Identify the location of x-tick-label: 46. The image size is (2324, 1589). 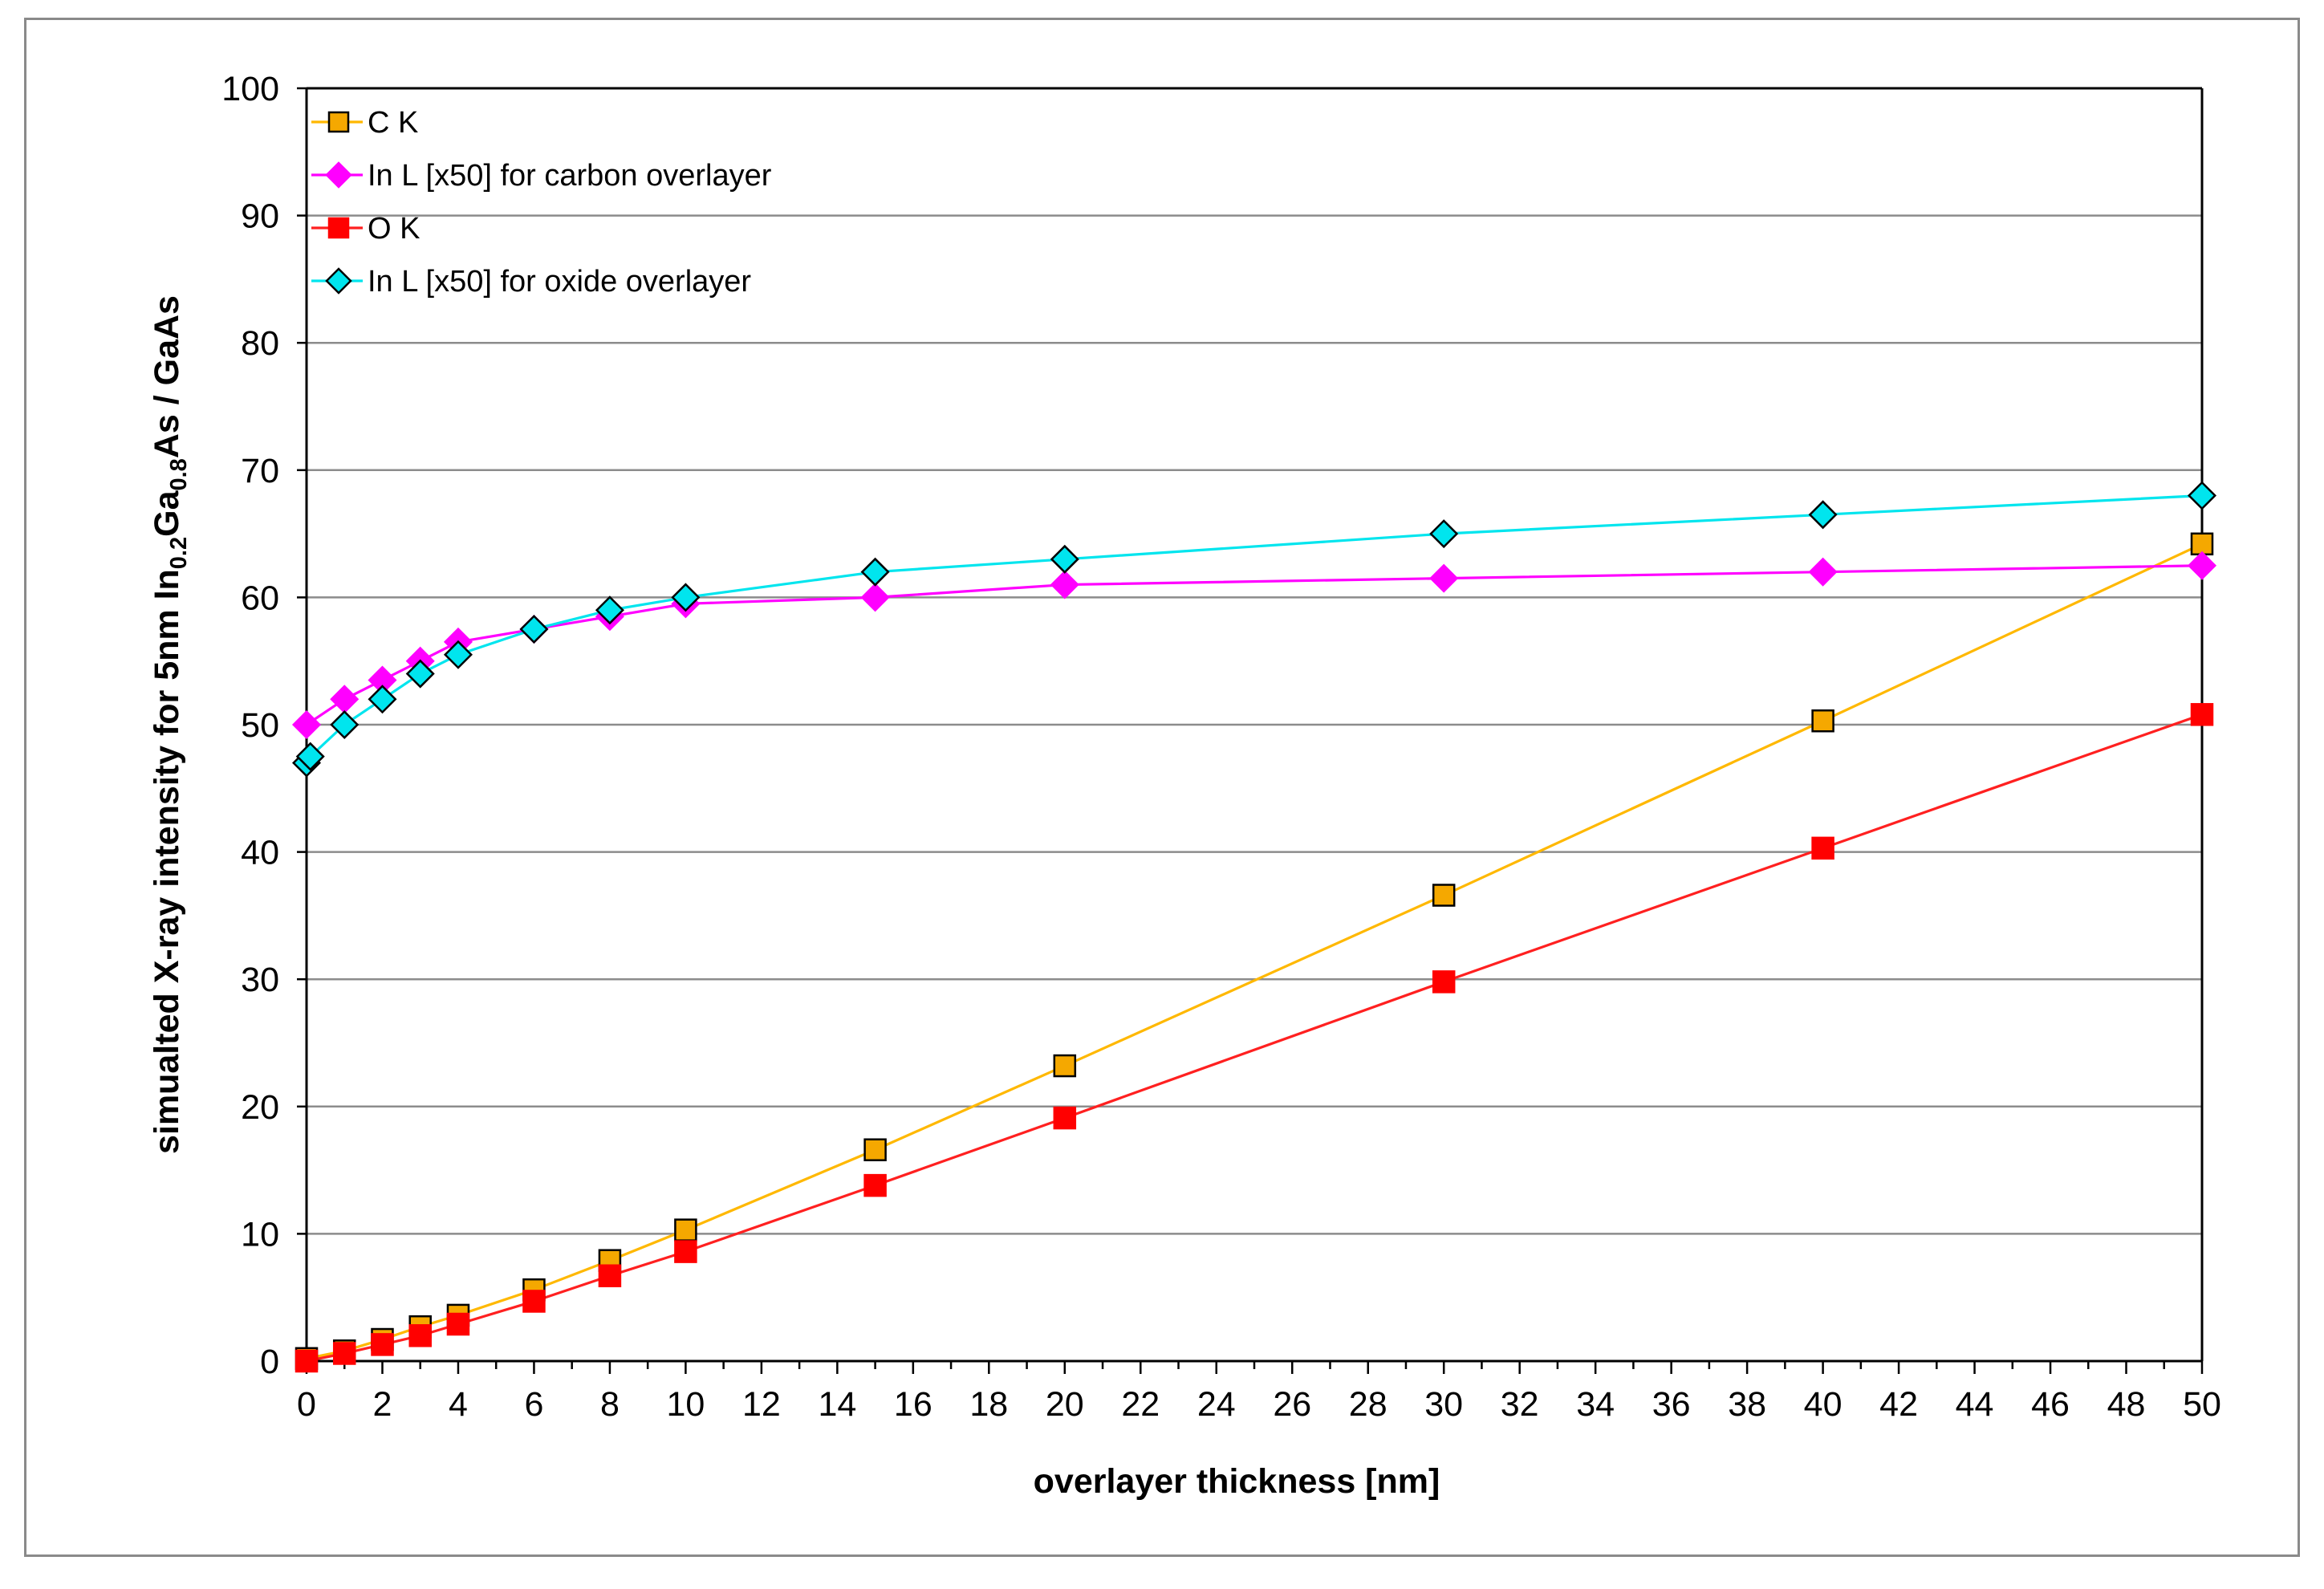
(2050, 1404).